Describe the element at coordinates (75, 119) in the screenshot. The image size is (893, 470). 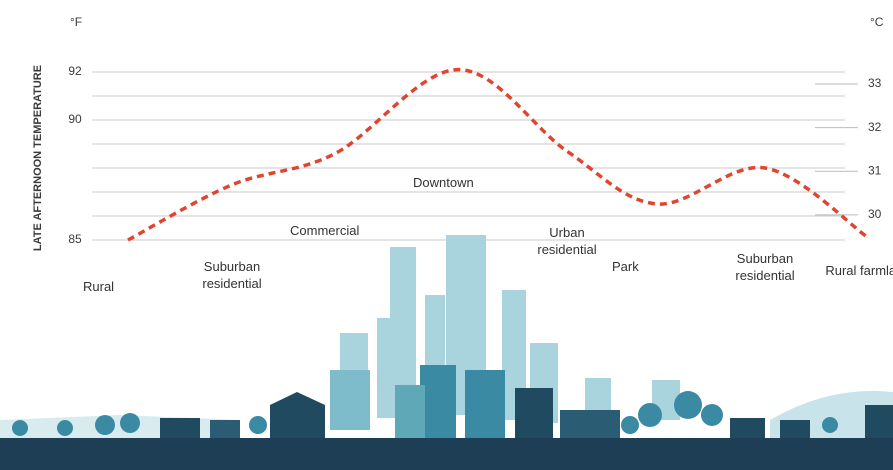
I see `y-tick-label: 90` at that location.